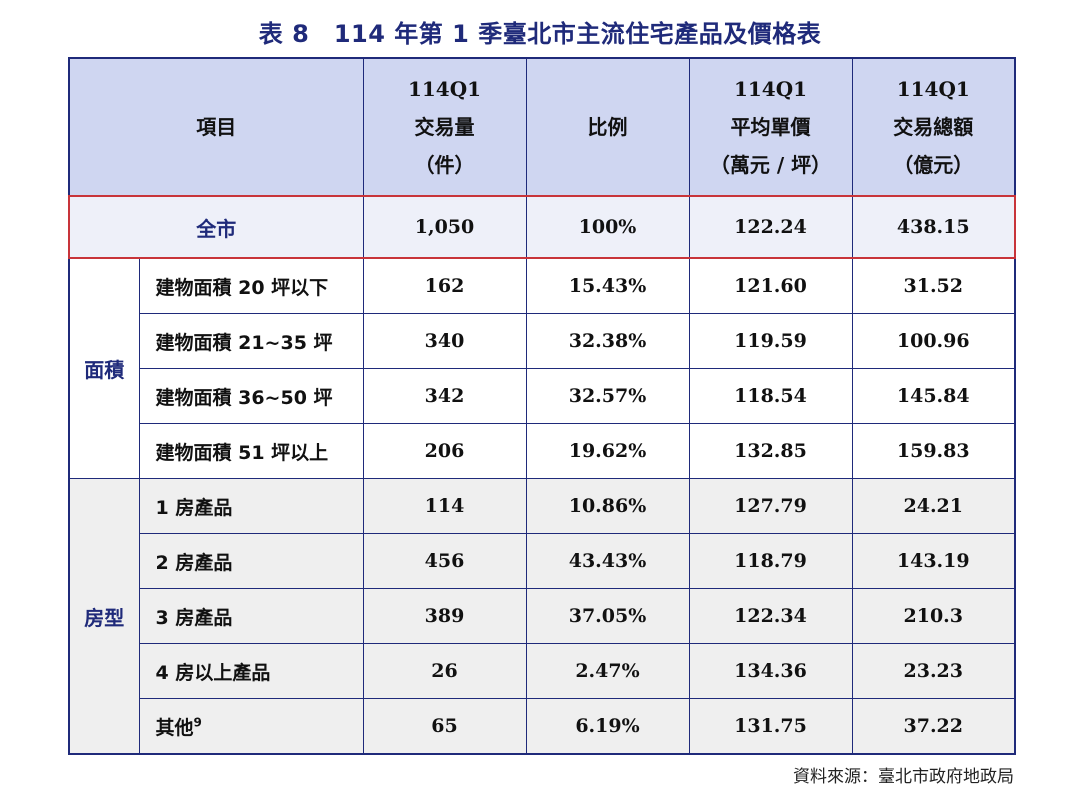 Image resolution: width=1080 pixels, height=803 pixels. What do you see at coordinates (770, 451) in the screenshot?
I see `row-unit-price: 132.85` at bounding box center [770, 451].